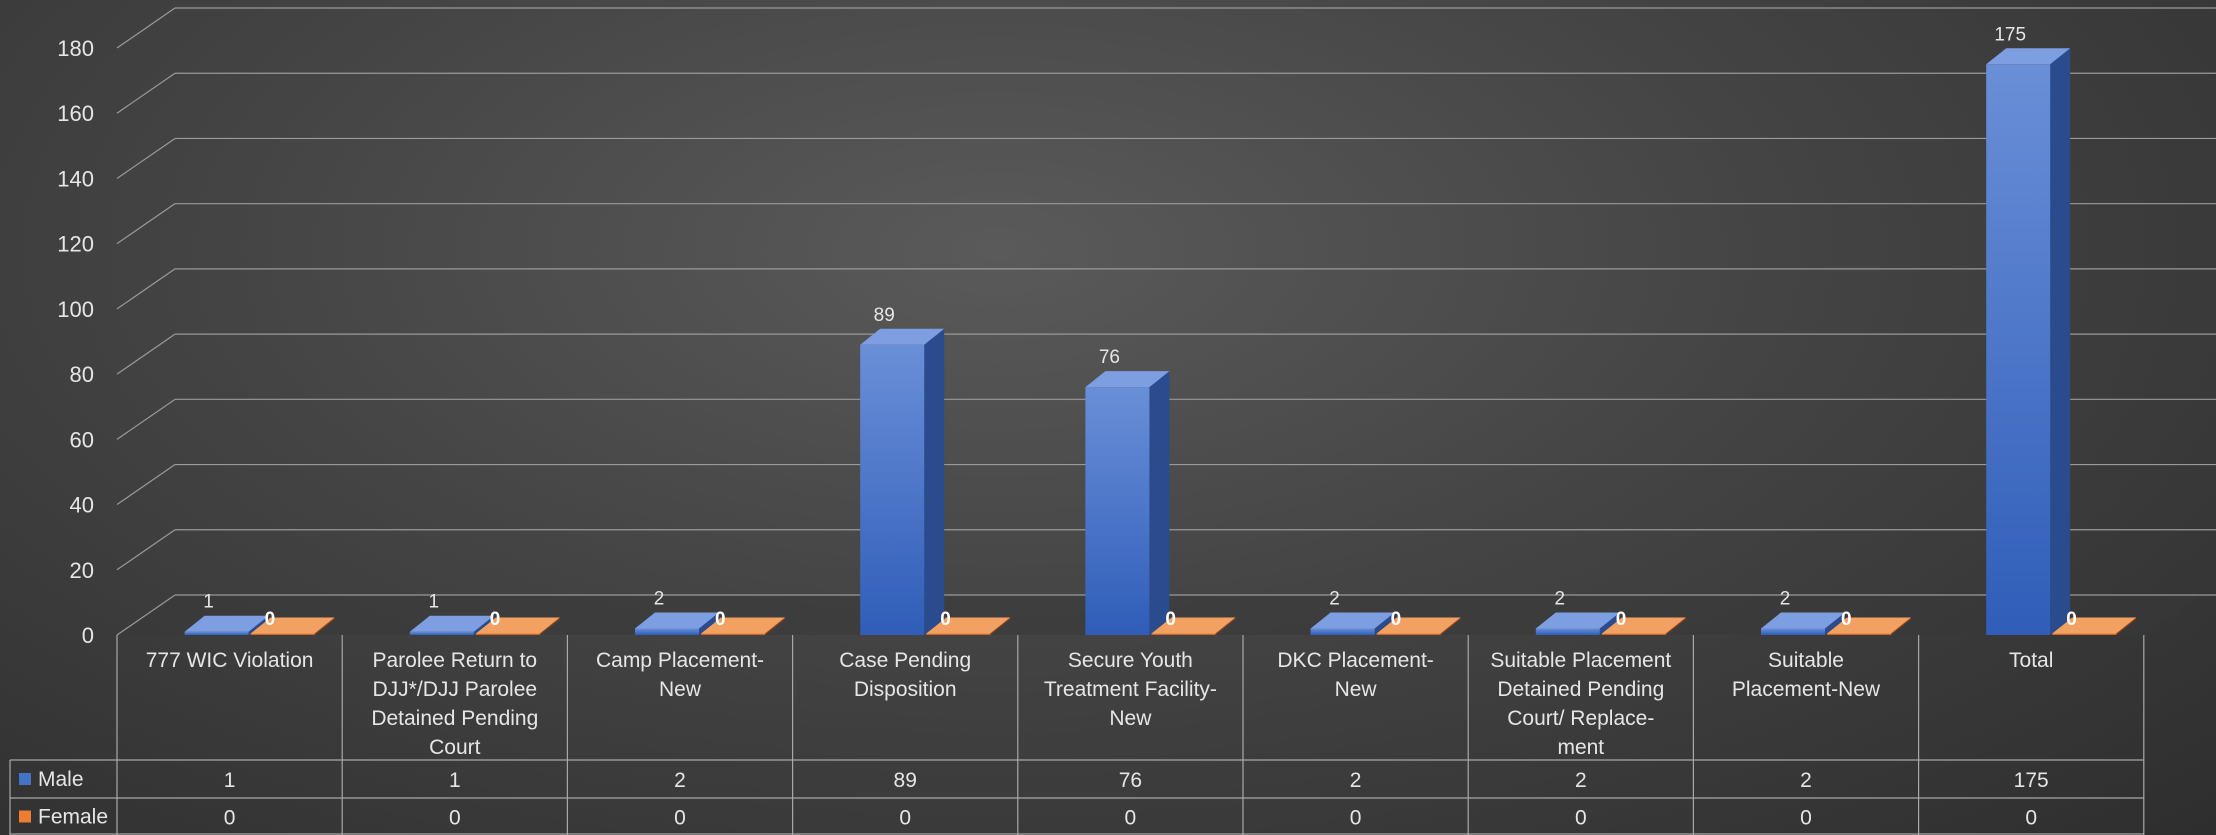 This screenshot has height=835, width=2216. Describe the element at coordinates (82, 505) in the screenshot. I see `y-tick-label: 40` at that location.